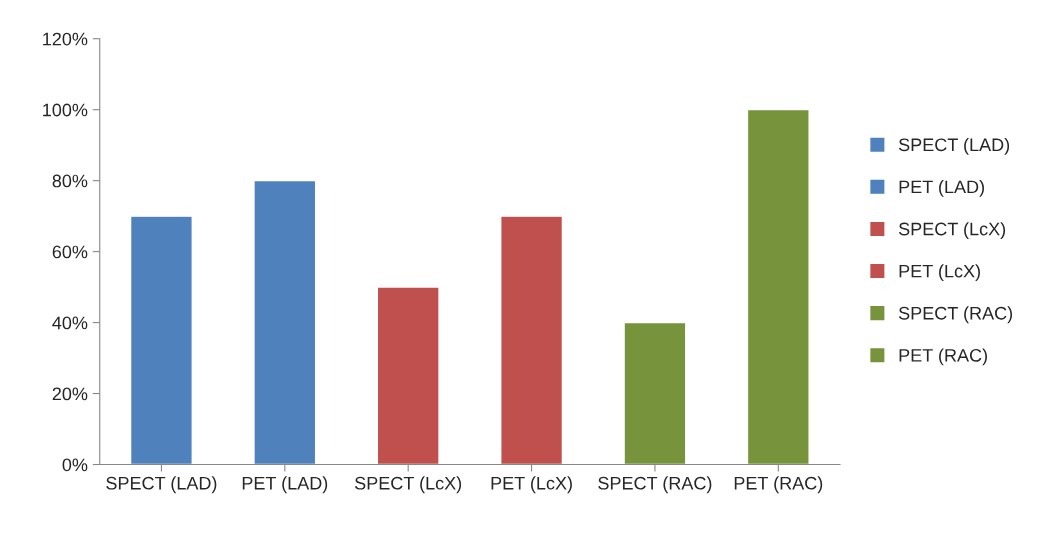  I want to click on y-tick-label: 60%, so click(70, 252).